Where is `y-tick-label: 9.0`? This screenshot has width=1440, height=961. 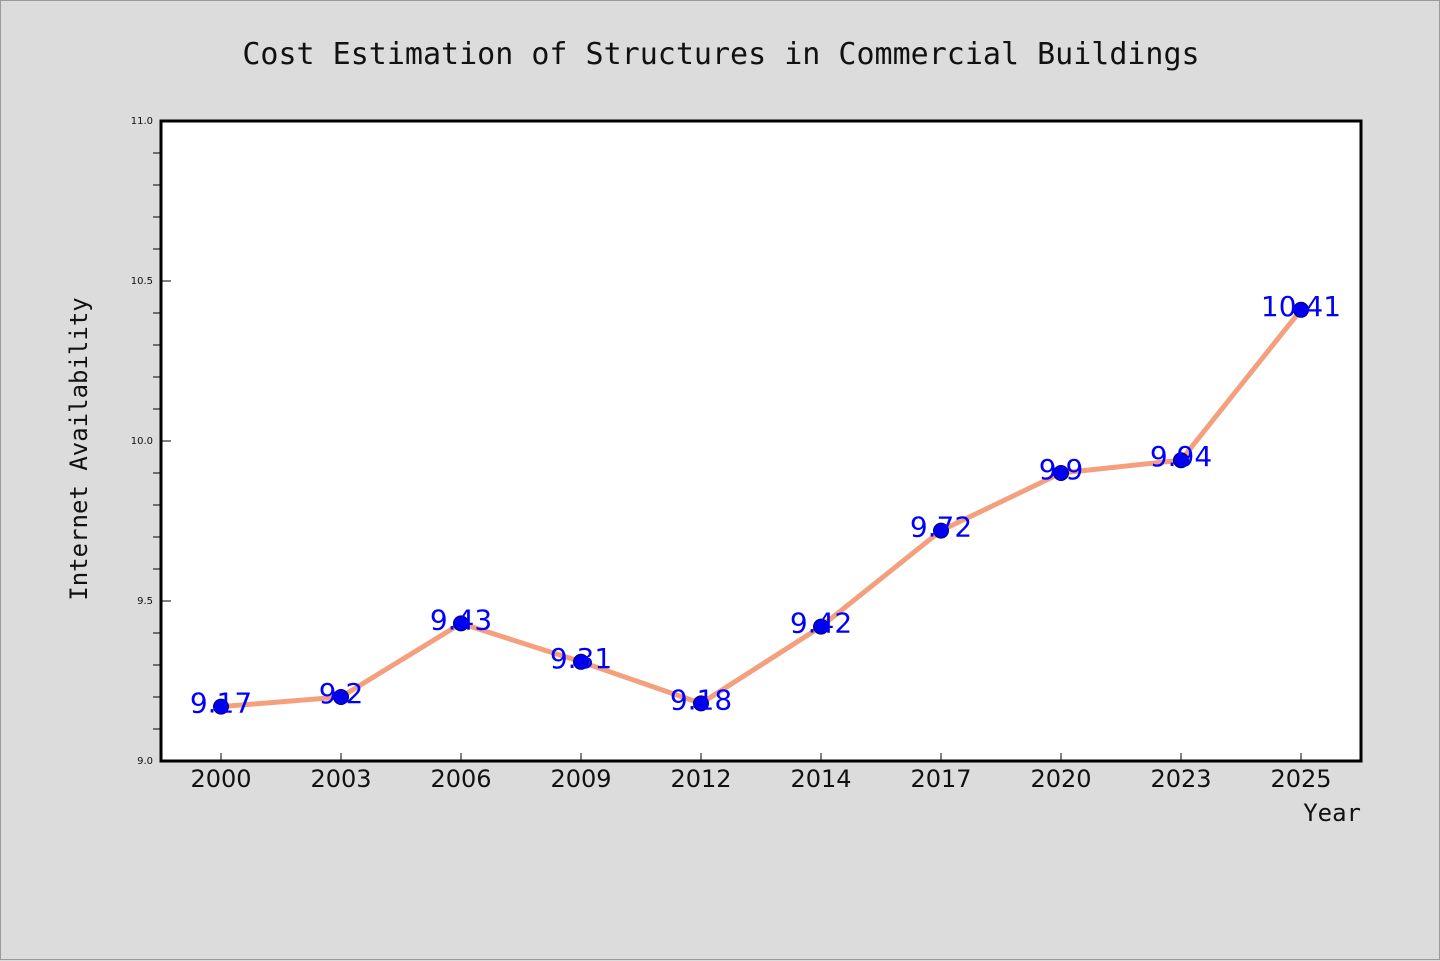
y-tick-label: 9.0 is located at coordinates (145, 761).